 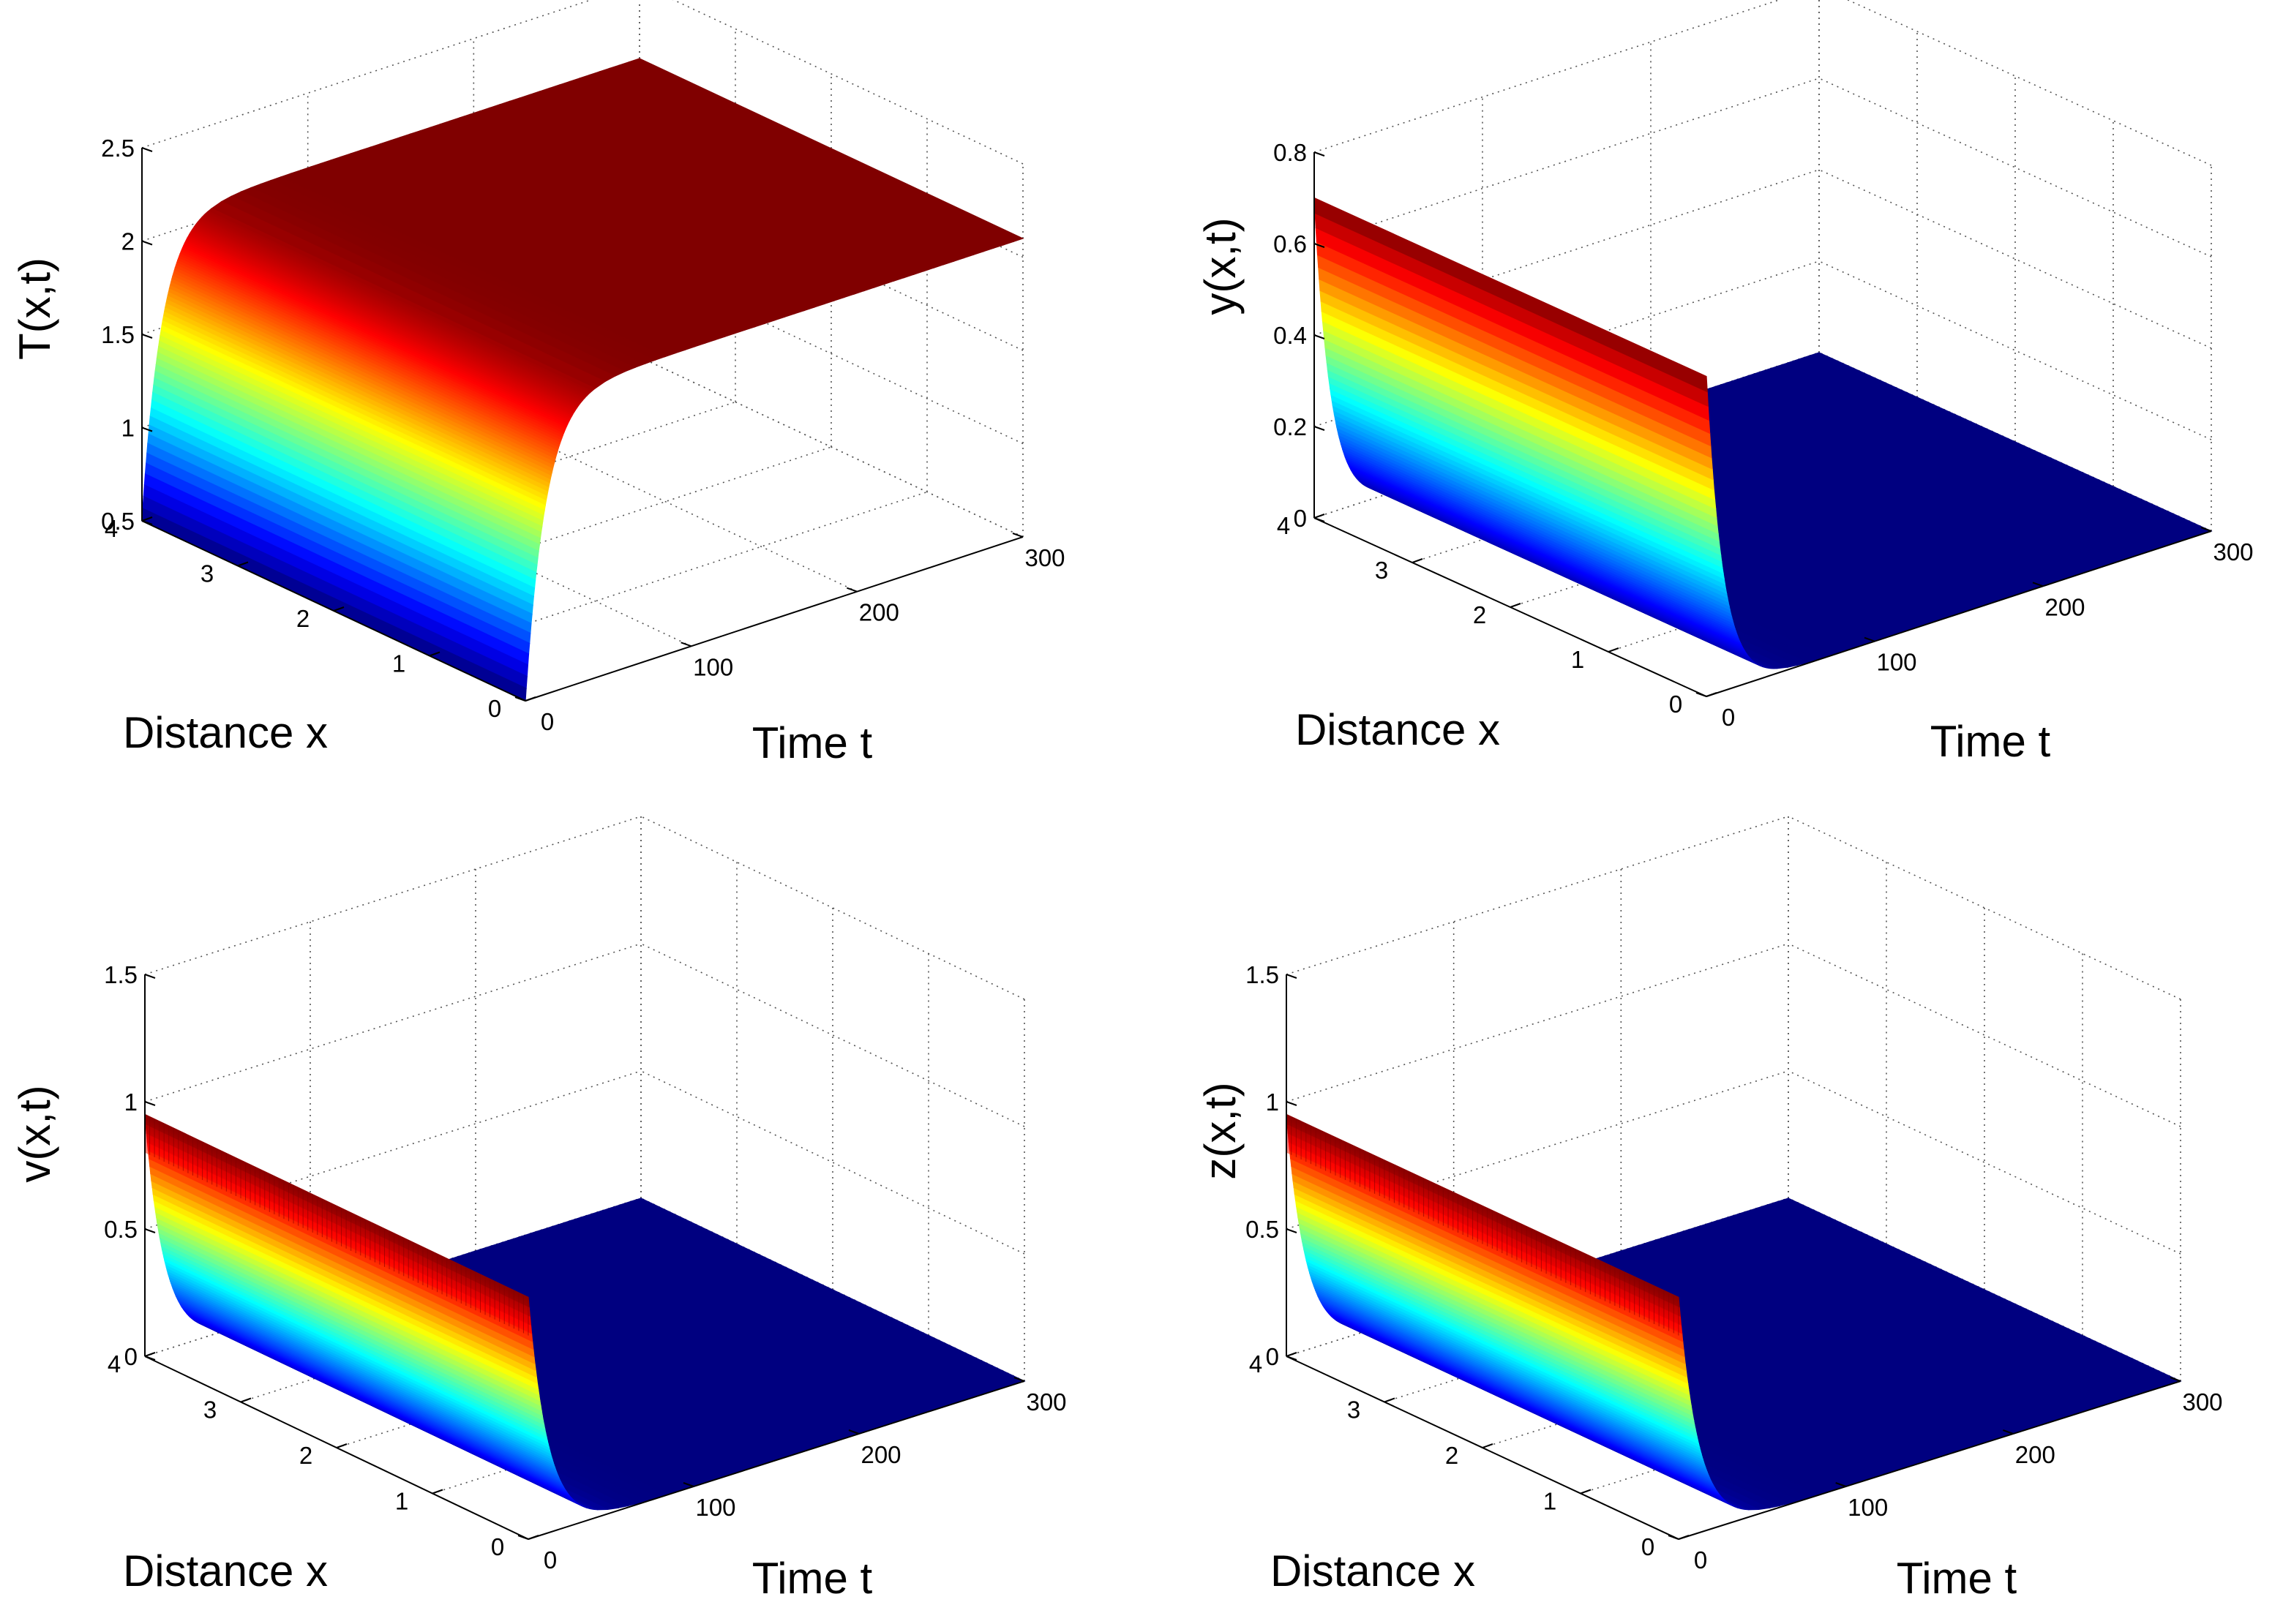 I want to click on panel-y-x-tick-label-3: 3, so click(x=1381, y=570).